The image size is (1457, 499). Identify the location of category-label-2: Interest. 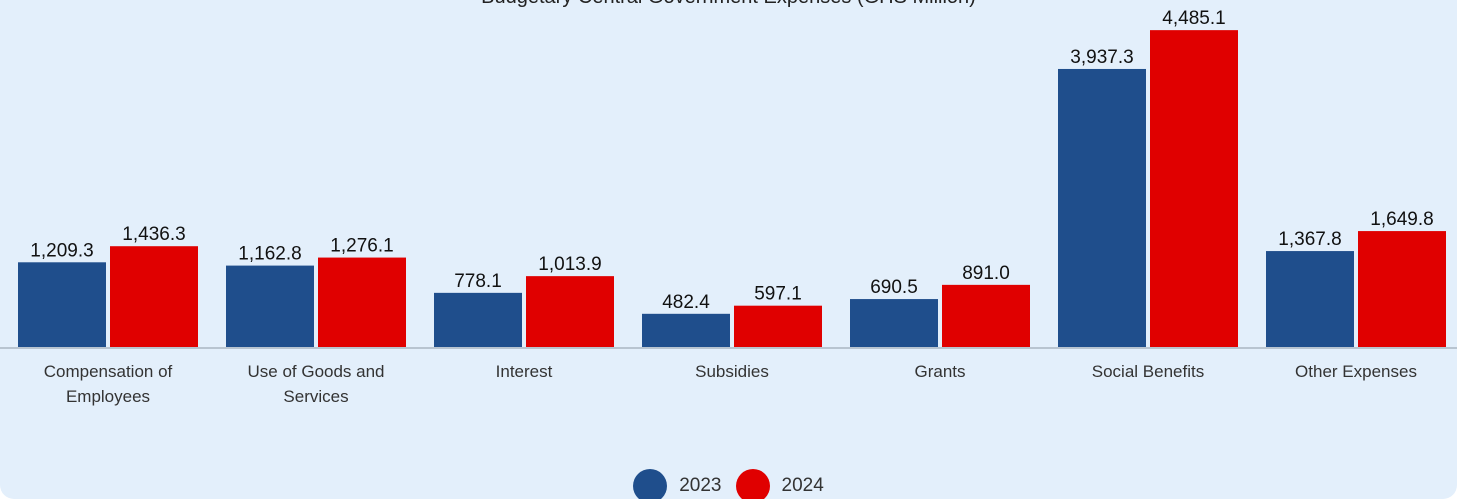
(524, 371).